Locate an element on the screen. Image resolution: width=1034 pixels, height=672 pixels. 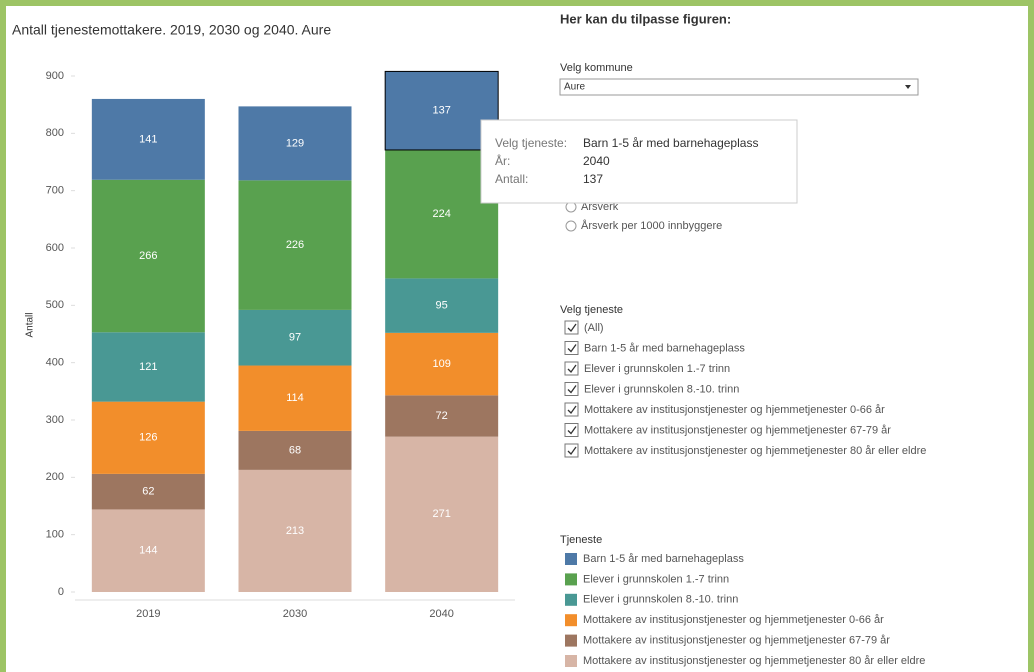
tooltip-key: År: is located at coordinates (502, 160).